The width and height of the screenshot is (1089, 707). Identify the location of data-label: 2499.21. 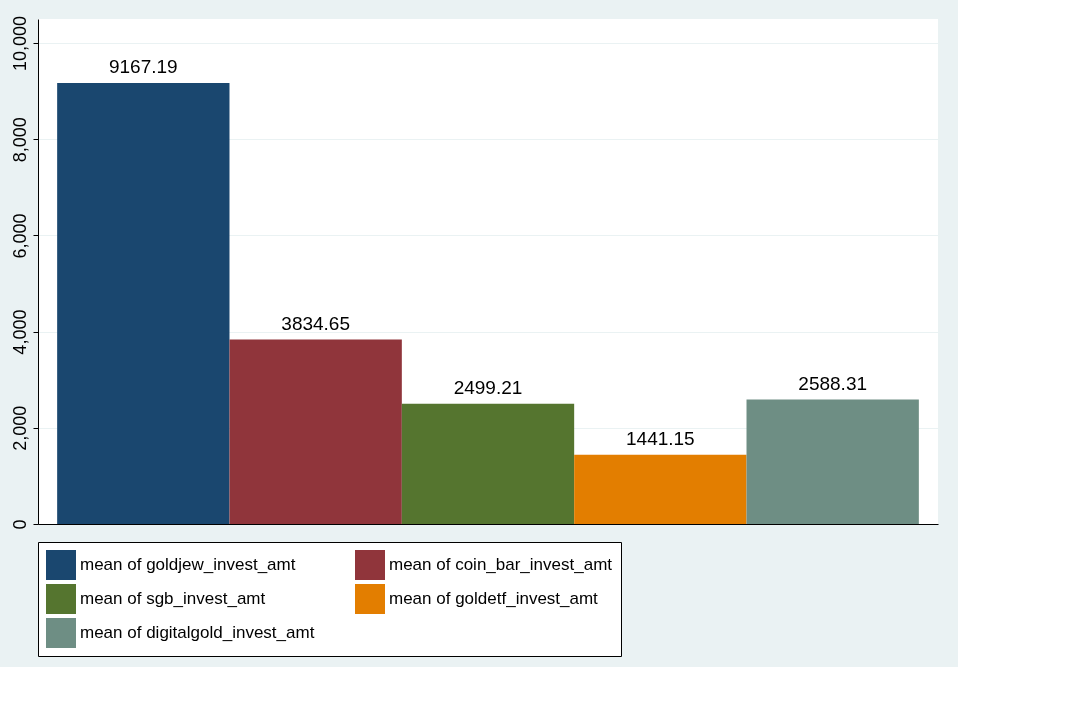
(488, 387).